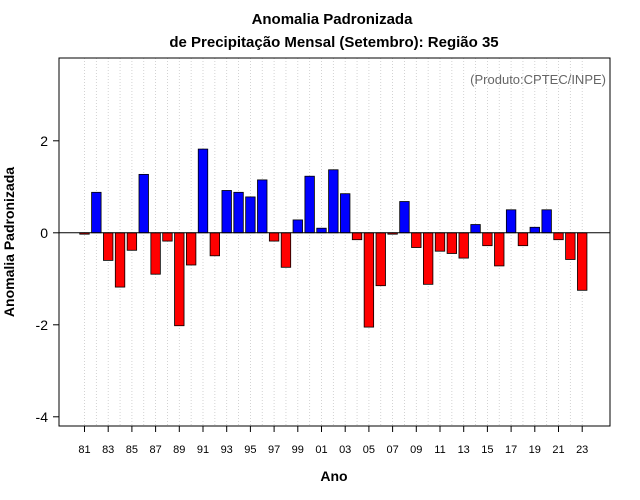  Describe the element at coordinates (84, 450) in the screenshot. I see `x-tick-label: 81` at that location.